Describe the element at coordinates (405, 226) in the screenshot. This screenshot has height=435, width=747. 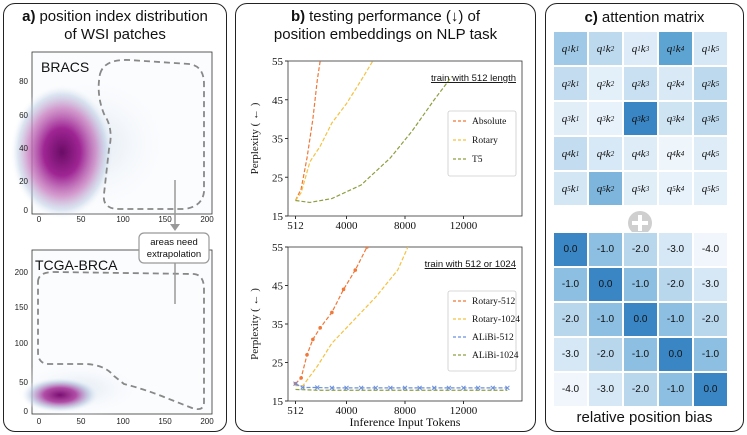
I see `x-tick-label: 8000` at that location.